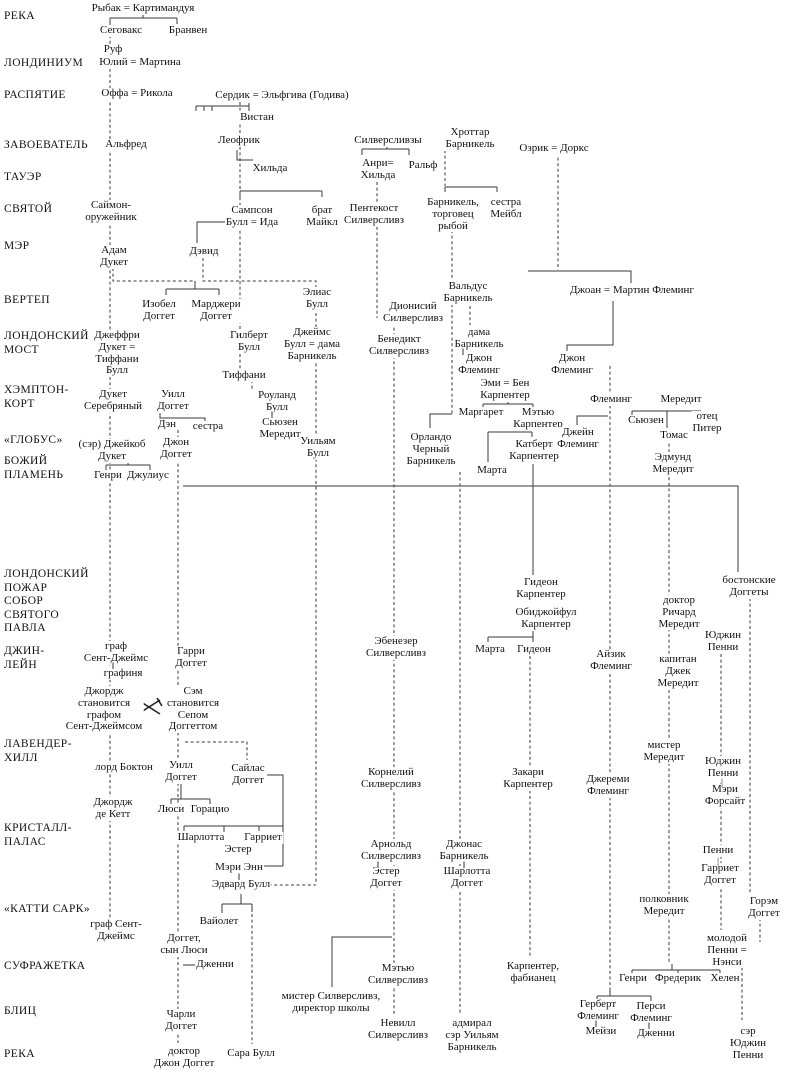 Image resolution: width=790 pixels, height=1072 pixels. What do you see at coordinates (674, 435) in the screenshot?
I see `person-thomas: Томас` at bounding box center [674, 435].